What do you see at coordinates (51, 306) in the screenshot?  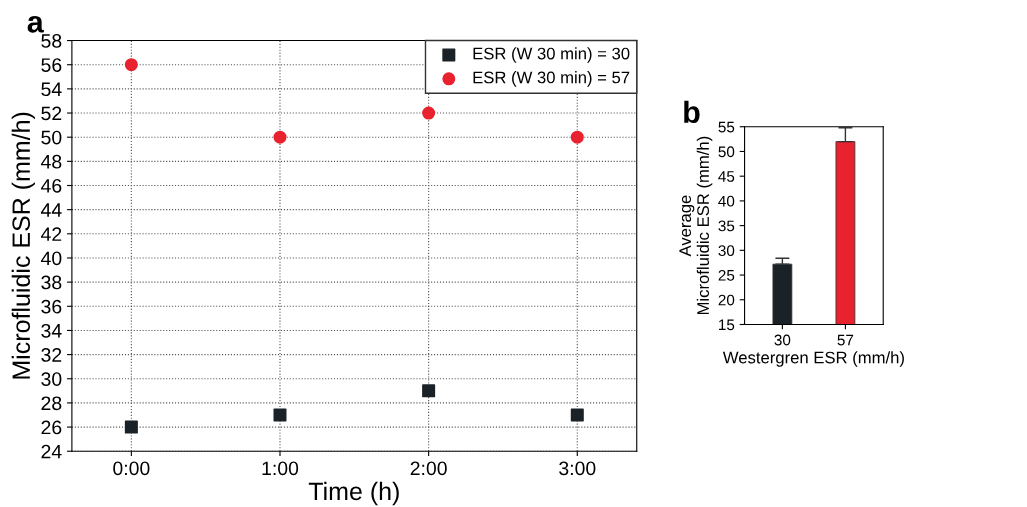 I see `y-tick-label: 36` at bounding box center [51, 306].